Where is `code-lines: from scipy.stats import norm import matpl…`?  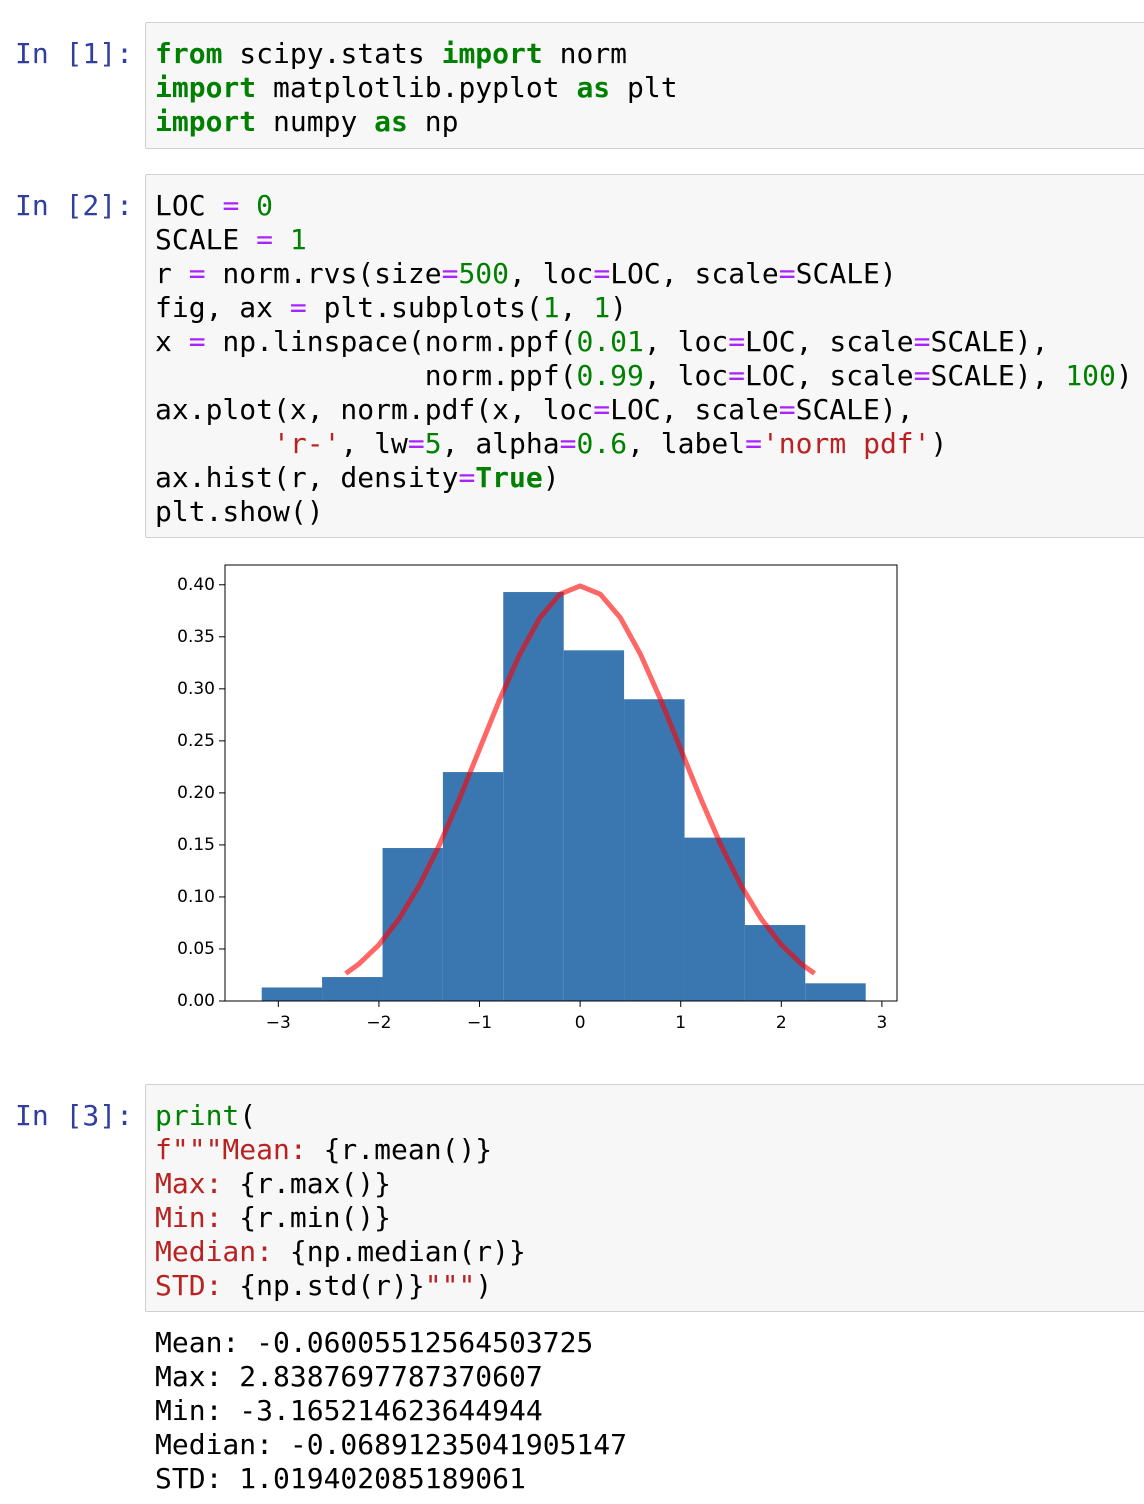 code-lines: from scipy.stats import norm import matpl… is located at coordinates (416, 88).